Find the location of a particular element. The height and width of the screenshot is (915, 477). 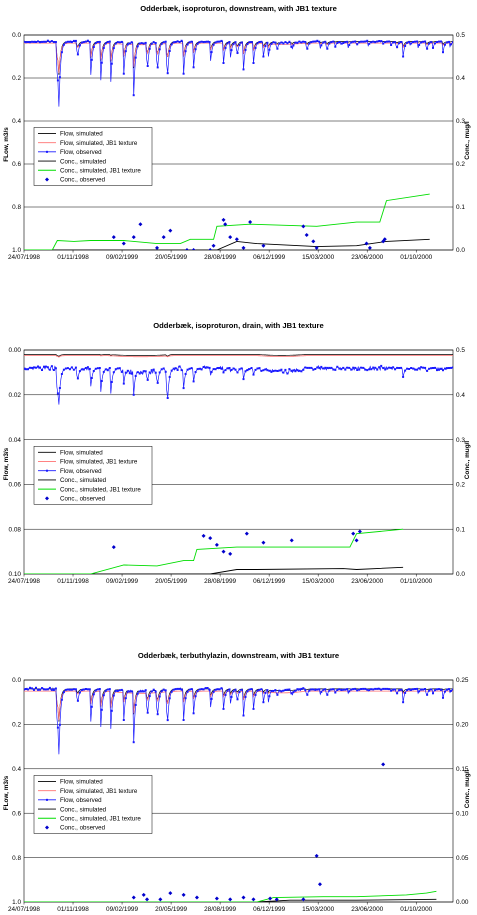

legend-label: Conc., simulated, JB1 texture is located at coordinates (100, 489).